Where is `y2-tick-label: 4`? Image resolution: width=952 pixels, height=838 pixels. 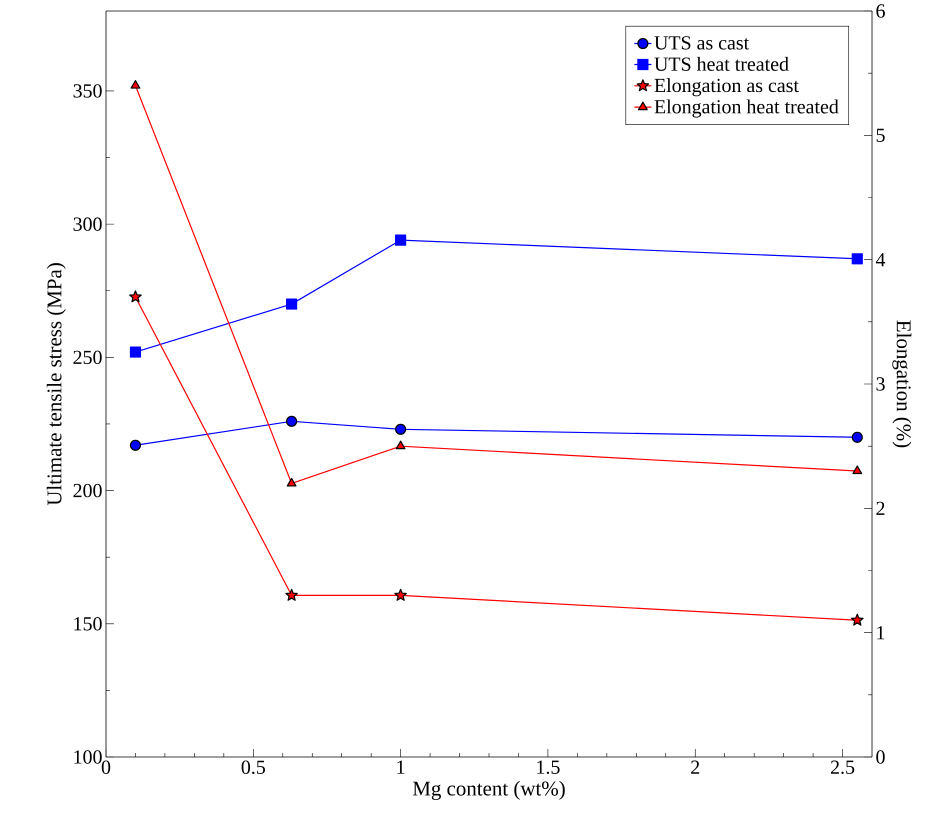
y2-tick-label: 4 is located at coordinates (881, 259).